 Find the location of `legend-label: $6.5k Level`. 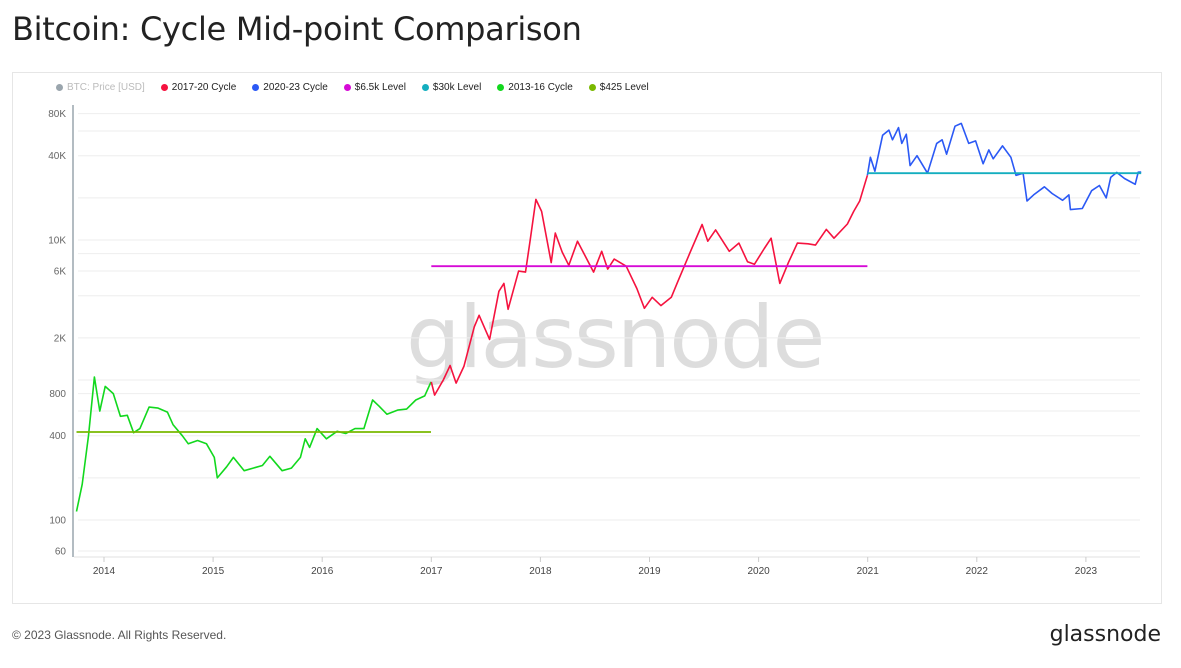

legend-label: $6.5k Level is located at coordinates (380, 87).